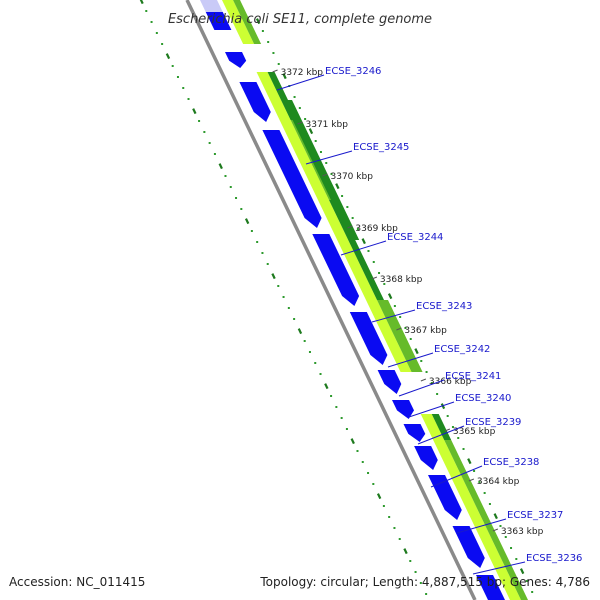 This screenshot has height=600, width=600. I want to click on gene-label: ECSE_3244, so click(415, 237).